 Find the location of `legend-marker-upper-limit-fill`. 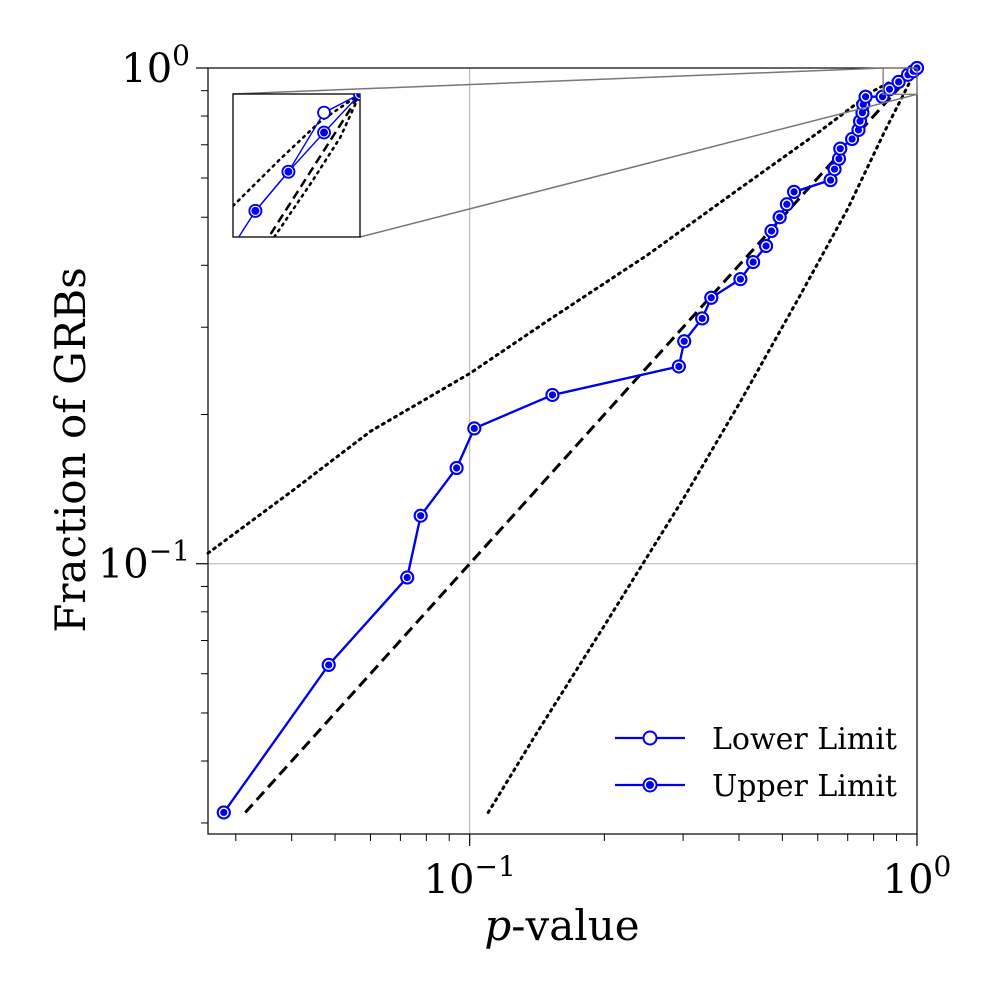

legend-marker-upper-limit-fill is located at coordinates (650, 785).